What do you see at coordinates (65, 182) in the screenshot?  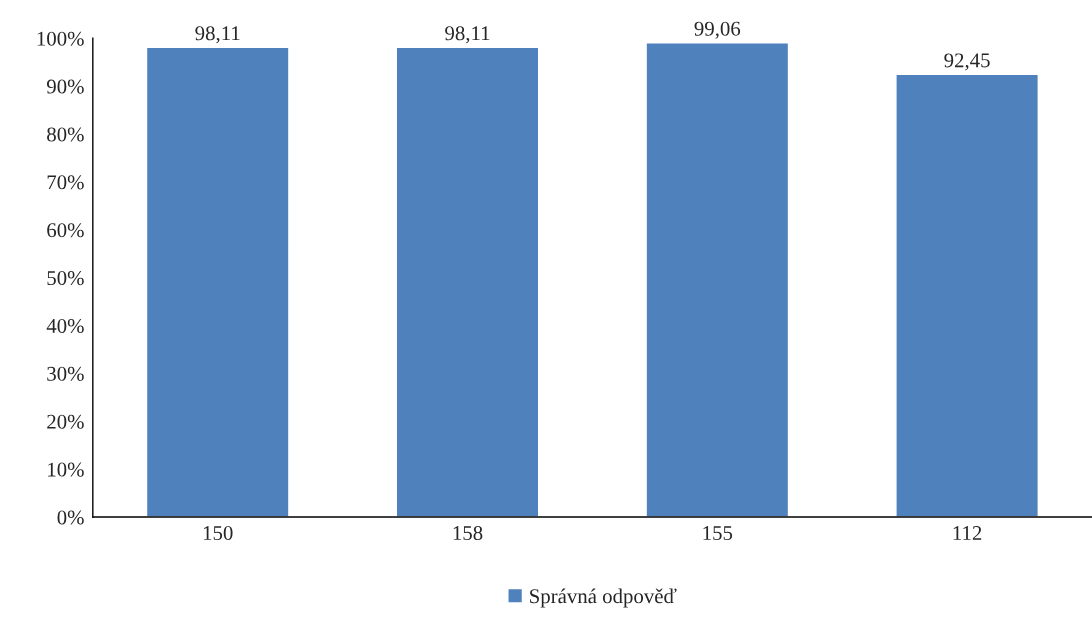 I see `y-tick-label: 70%` at bounding box center [65, 182].